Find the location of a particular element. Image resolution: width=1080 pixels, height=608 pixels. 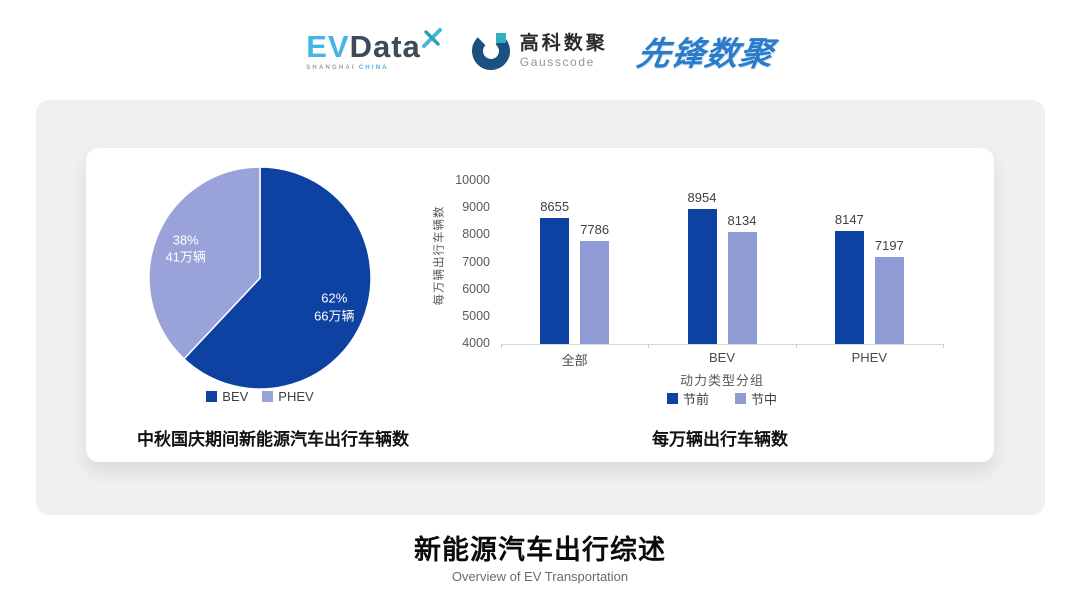

gausscode-text: 高科数聚 Gausscode is located at coordinates (564, 51).